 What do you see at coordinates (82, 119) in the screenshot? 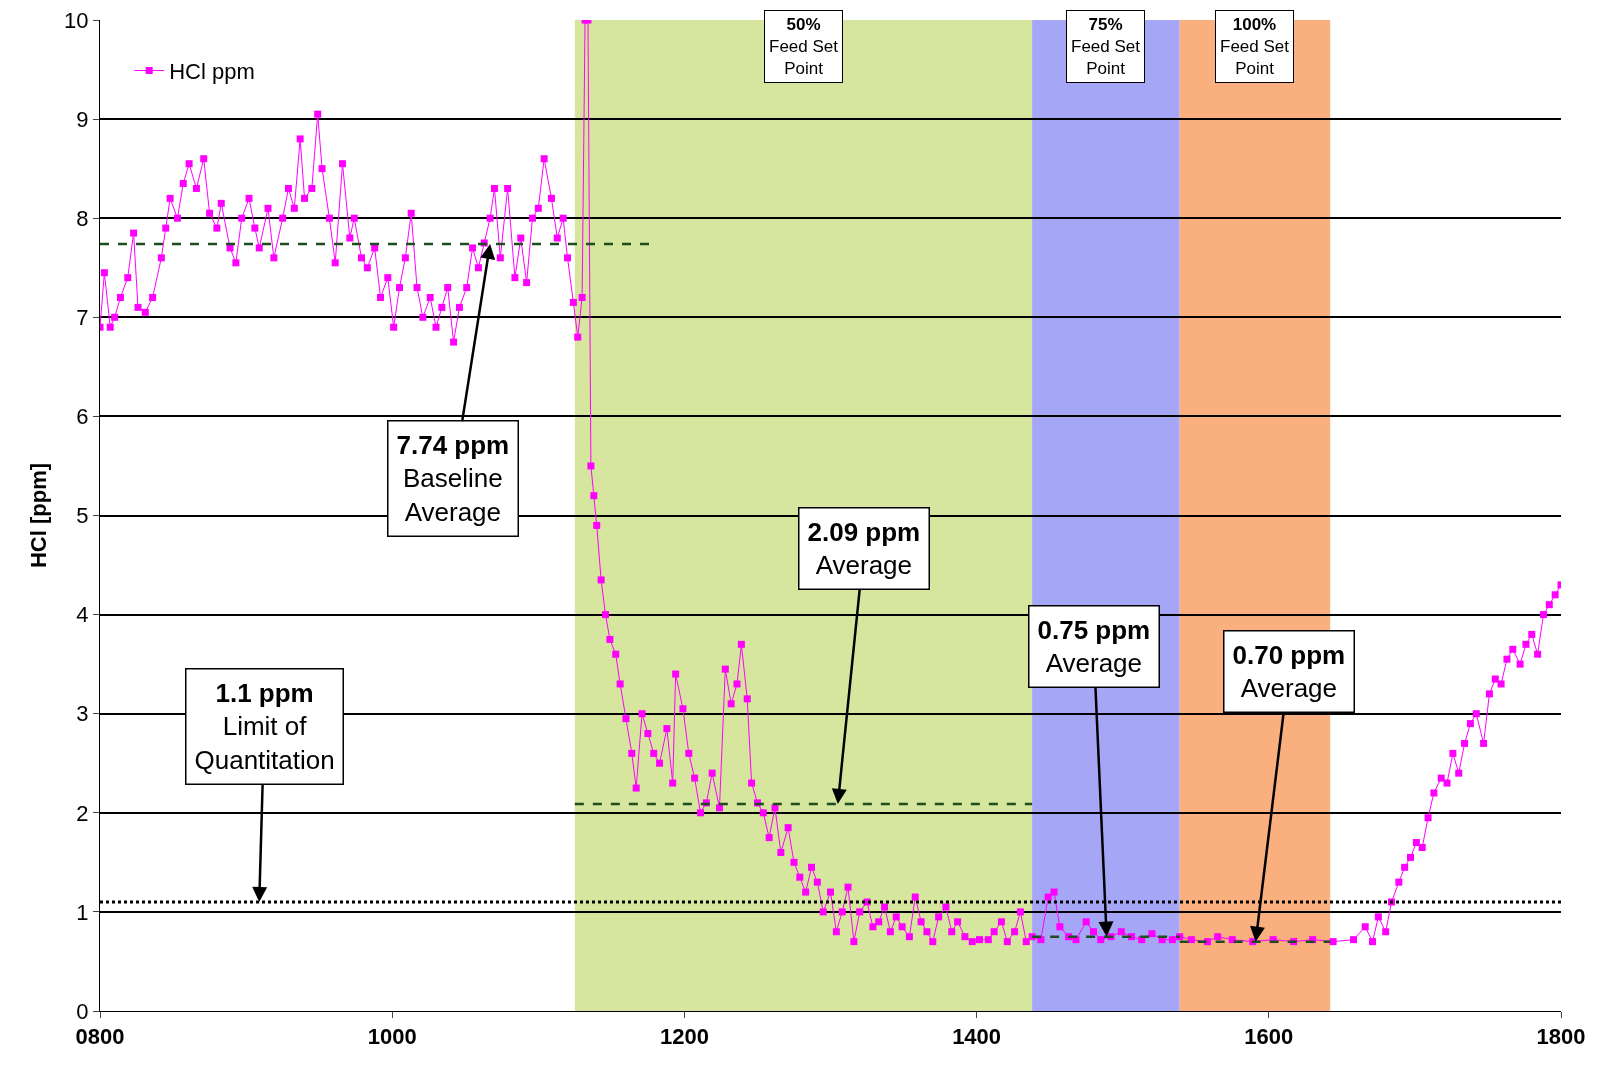
I see `y-tick-label: 9` at bounding box center [82, 119].